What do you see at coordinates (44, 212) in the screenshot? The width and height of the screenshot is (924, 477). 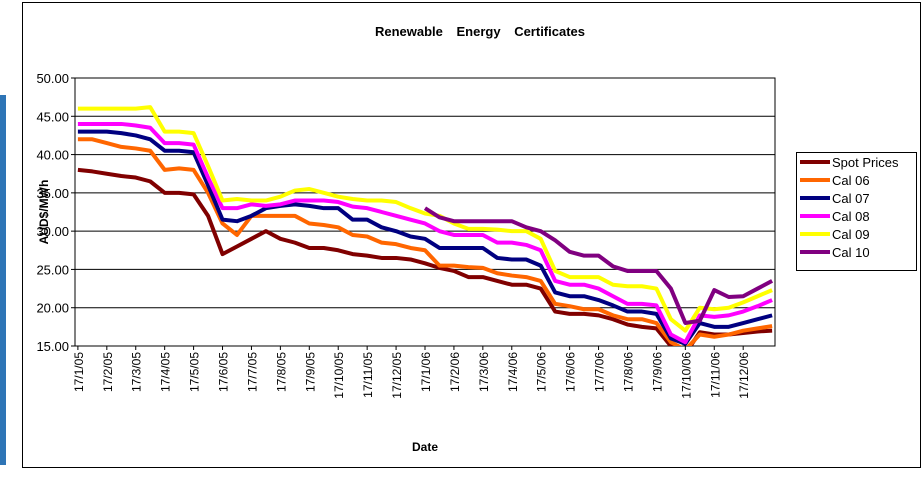 I see `y-axis-label: AUD$/MWh` at bounding box center [44, 212].